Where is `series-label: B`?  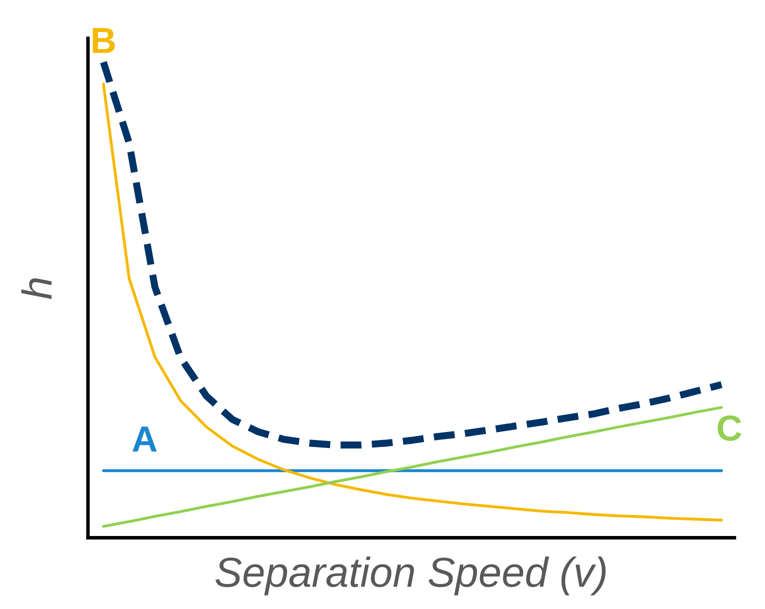 series-label: B is located at coordinates (103, 40).